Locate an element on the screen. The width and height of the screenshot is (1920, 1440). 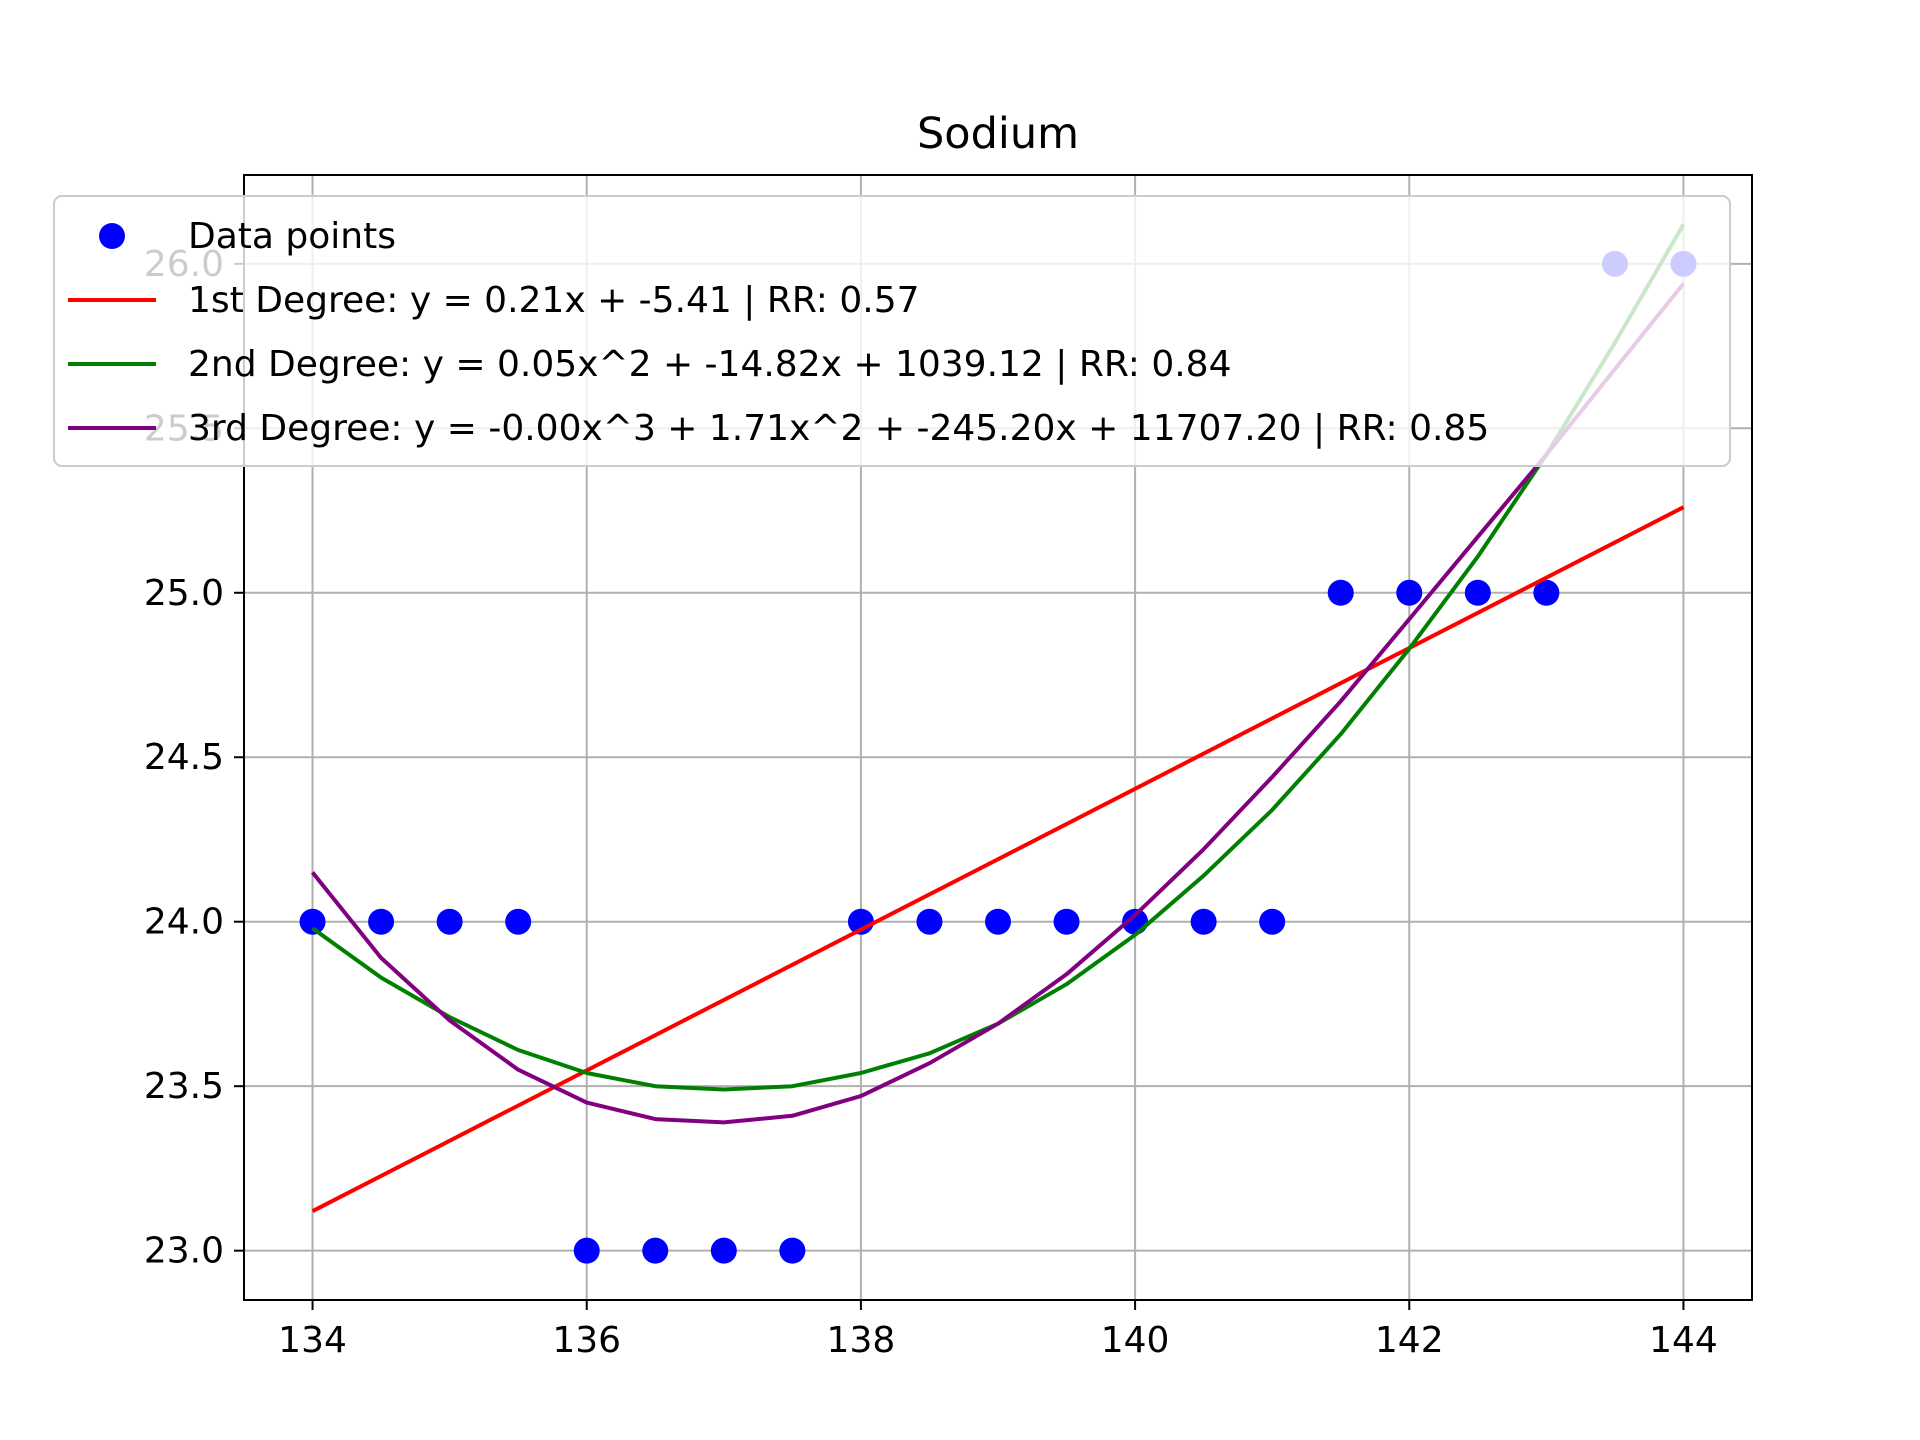
legend-marker is located at coordinates (112, 236).